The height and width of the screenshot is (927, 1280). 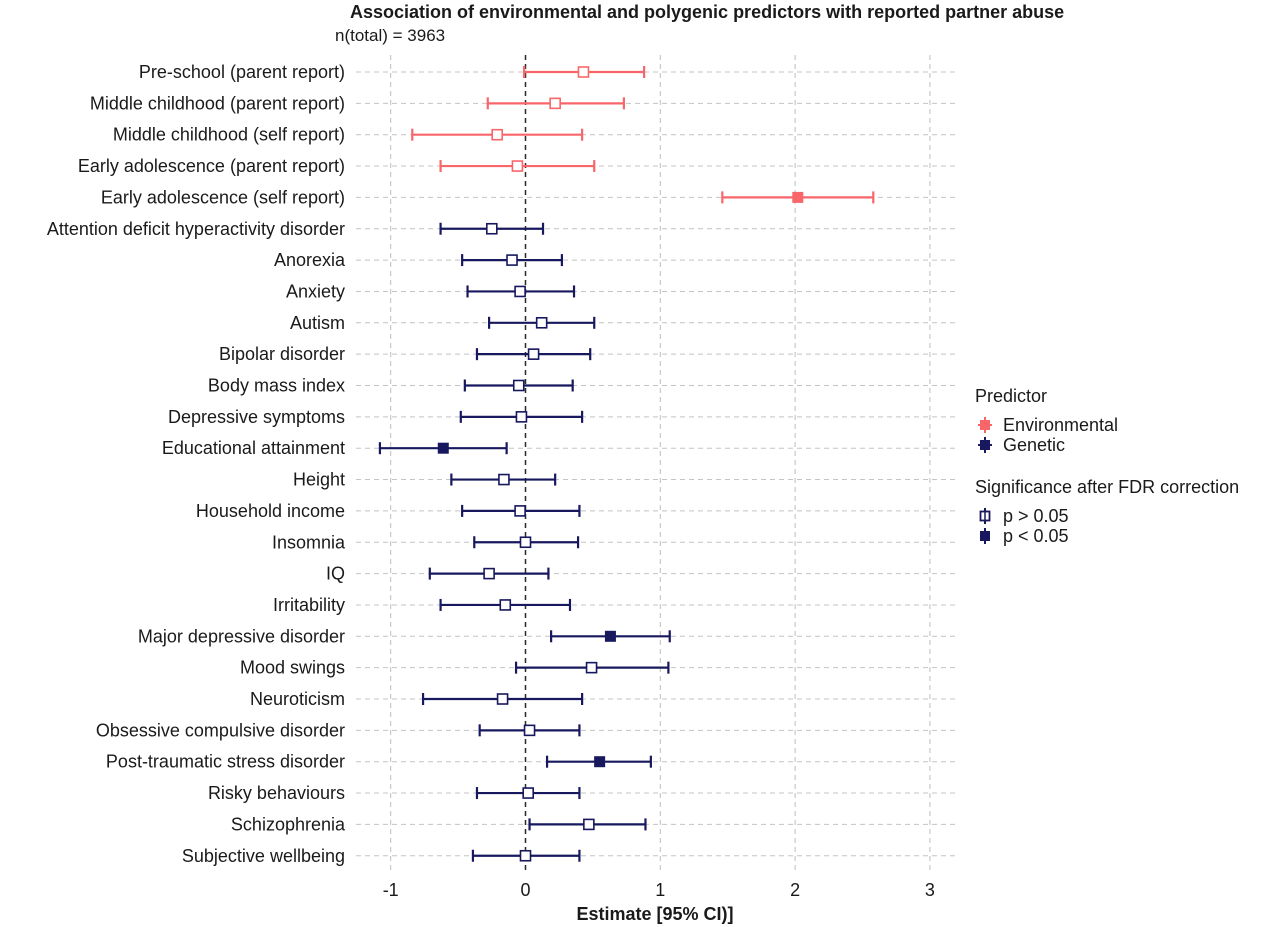 I want to click on row-label: Mood swings, so click(x=292, y=668).